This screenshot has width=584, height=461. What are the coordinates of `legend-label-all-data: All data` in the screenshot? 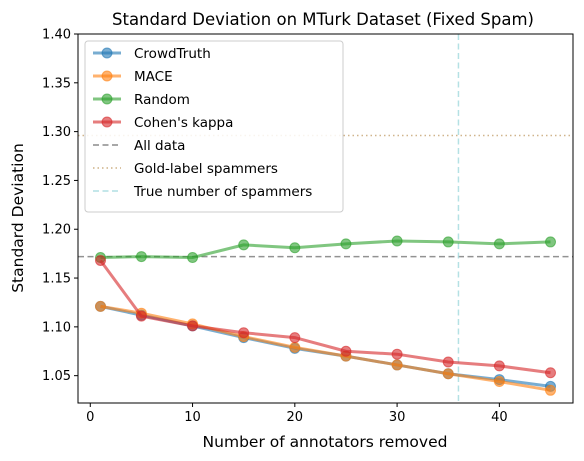 It's located at (159, 146).